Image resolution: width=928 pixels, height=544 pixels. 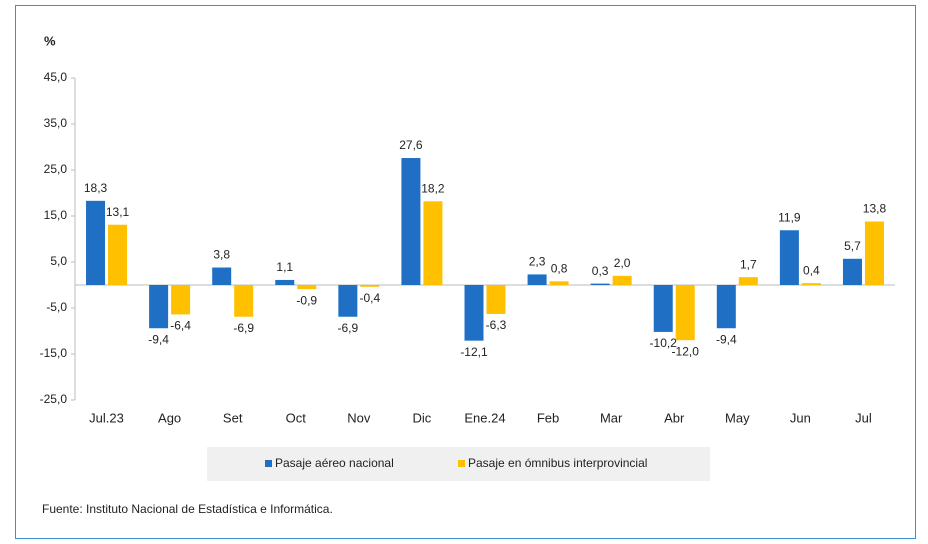 I want to click on y-tick-label: 35,0, so click(x=56, y=123).